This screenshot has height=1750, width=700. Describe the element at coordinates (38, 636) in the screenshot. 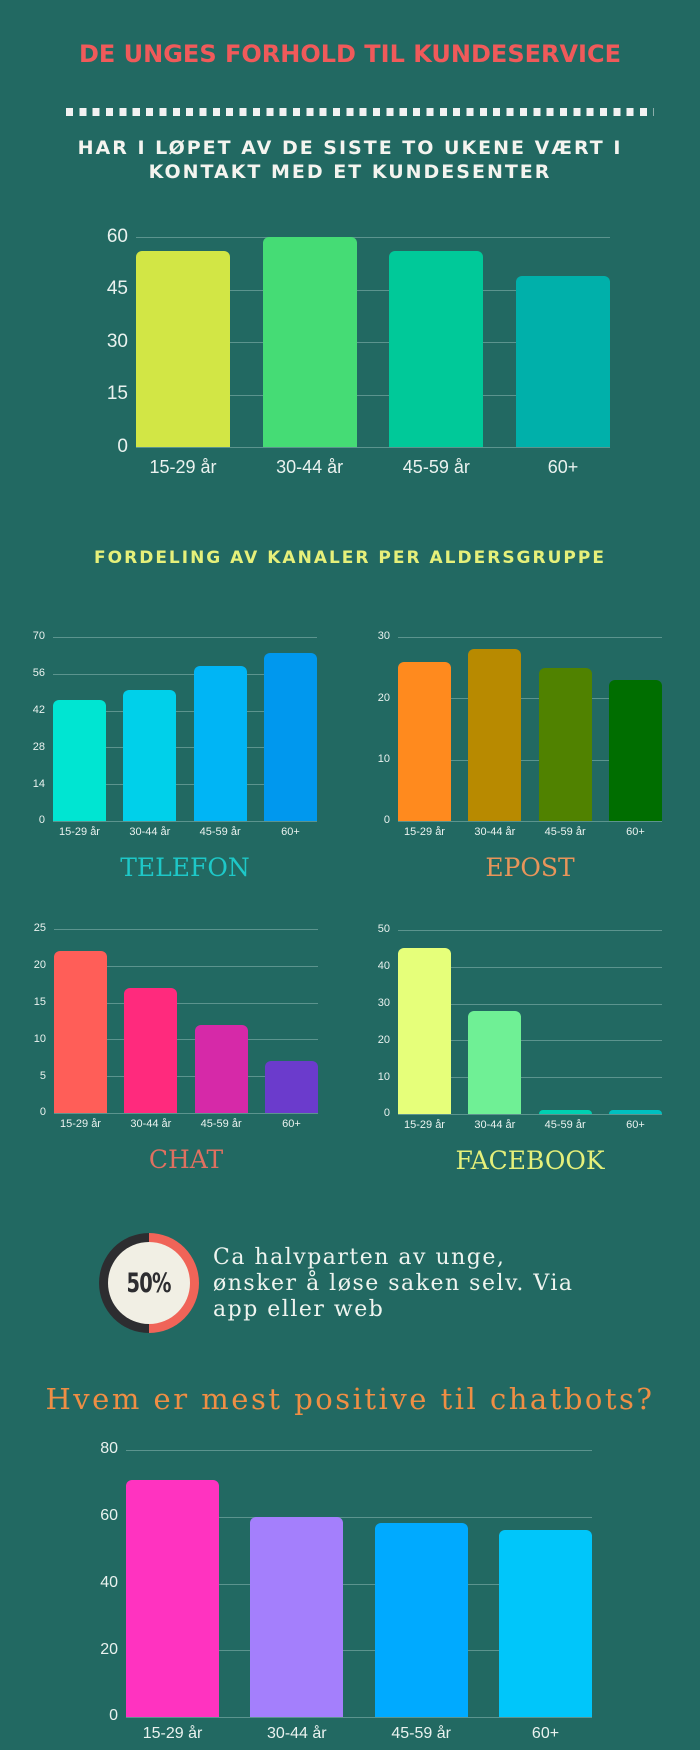

I see `y-tick-label: 70` at that location.